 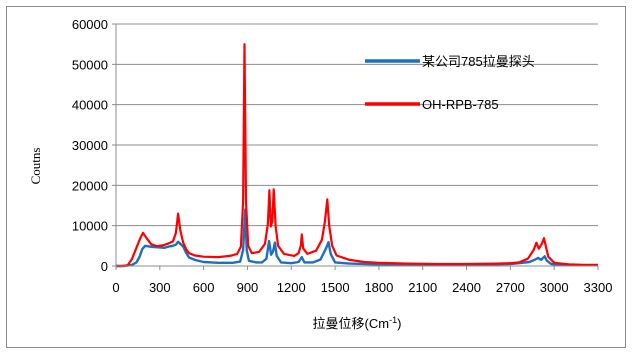 What do you see at coordinates (90, 226) in the screenshot?
I see `y-tick-label: 10000` at bounding box center [90, 226].